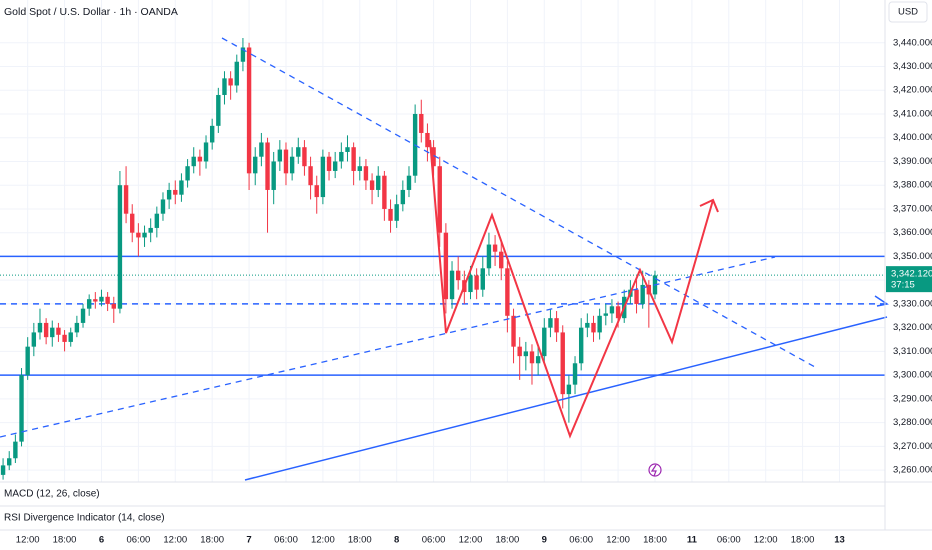  What do you see at coordinates (912, 351) in the screenshot?
I see `y-tick-label: 3,310.000` at bounding box center [912, 351].